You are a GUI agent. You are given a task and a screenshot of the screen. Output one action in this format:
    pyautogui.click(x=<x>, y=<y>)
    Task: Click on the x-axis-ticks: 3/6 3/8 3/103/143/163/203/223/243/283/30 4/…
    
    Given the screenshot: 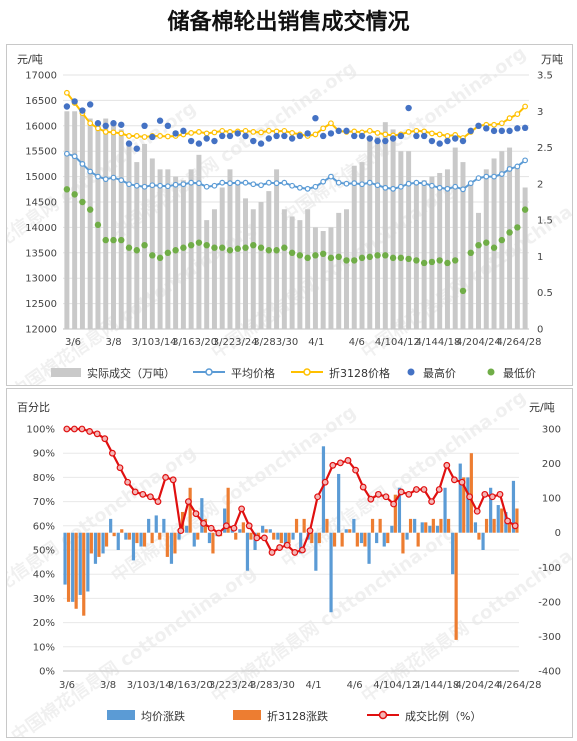 What is the action you would take?
    pyautogui.click(x=303, y=342)
    